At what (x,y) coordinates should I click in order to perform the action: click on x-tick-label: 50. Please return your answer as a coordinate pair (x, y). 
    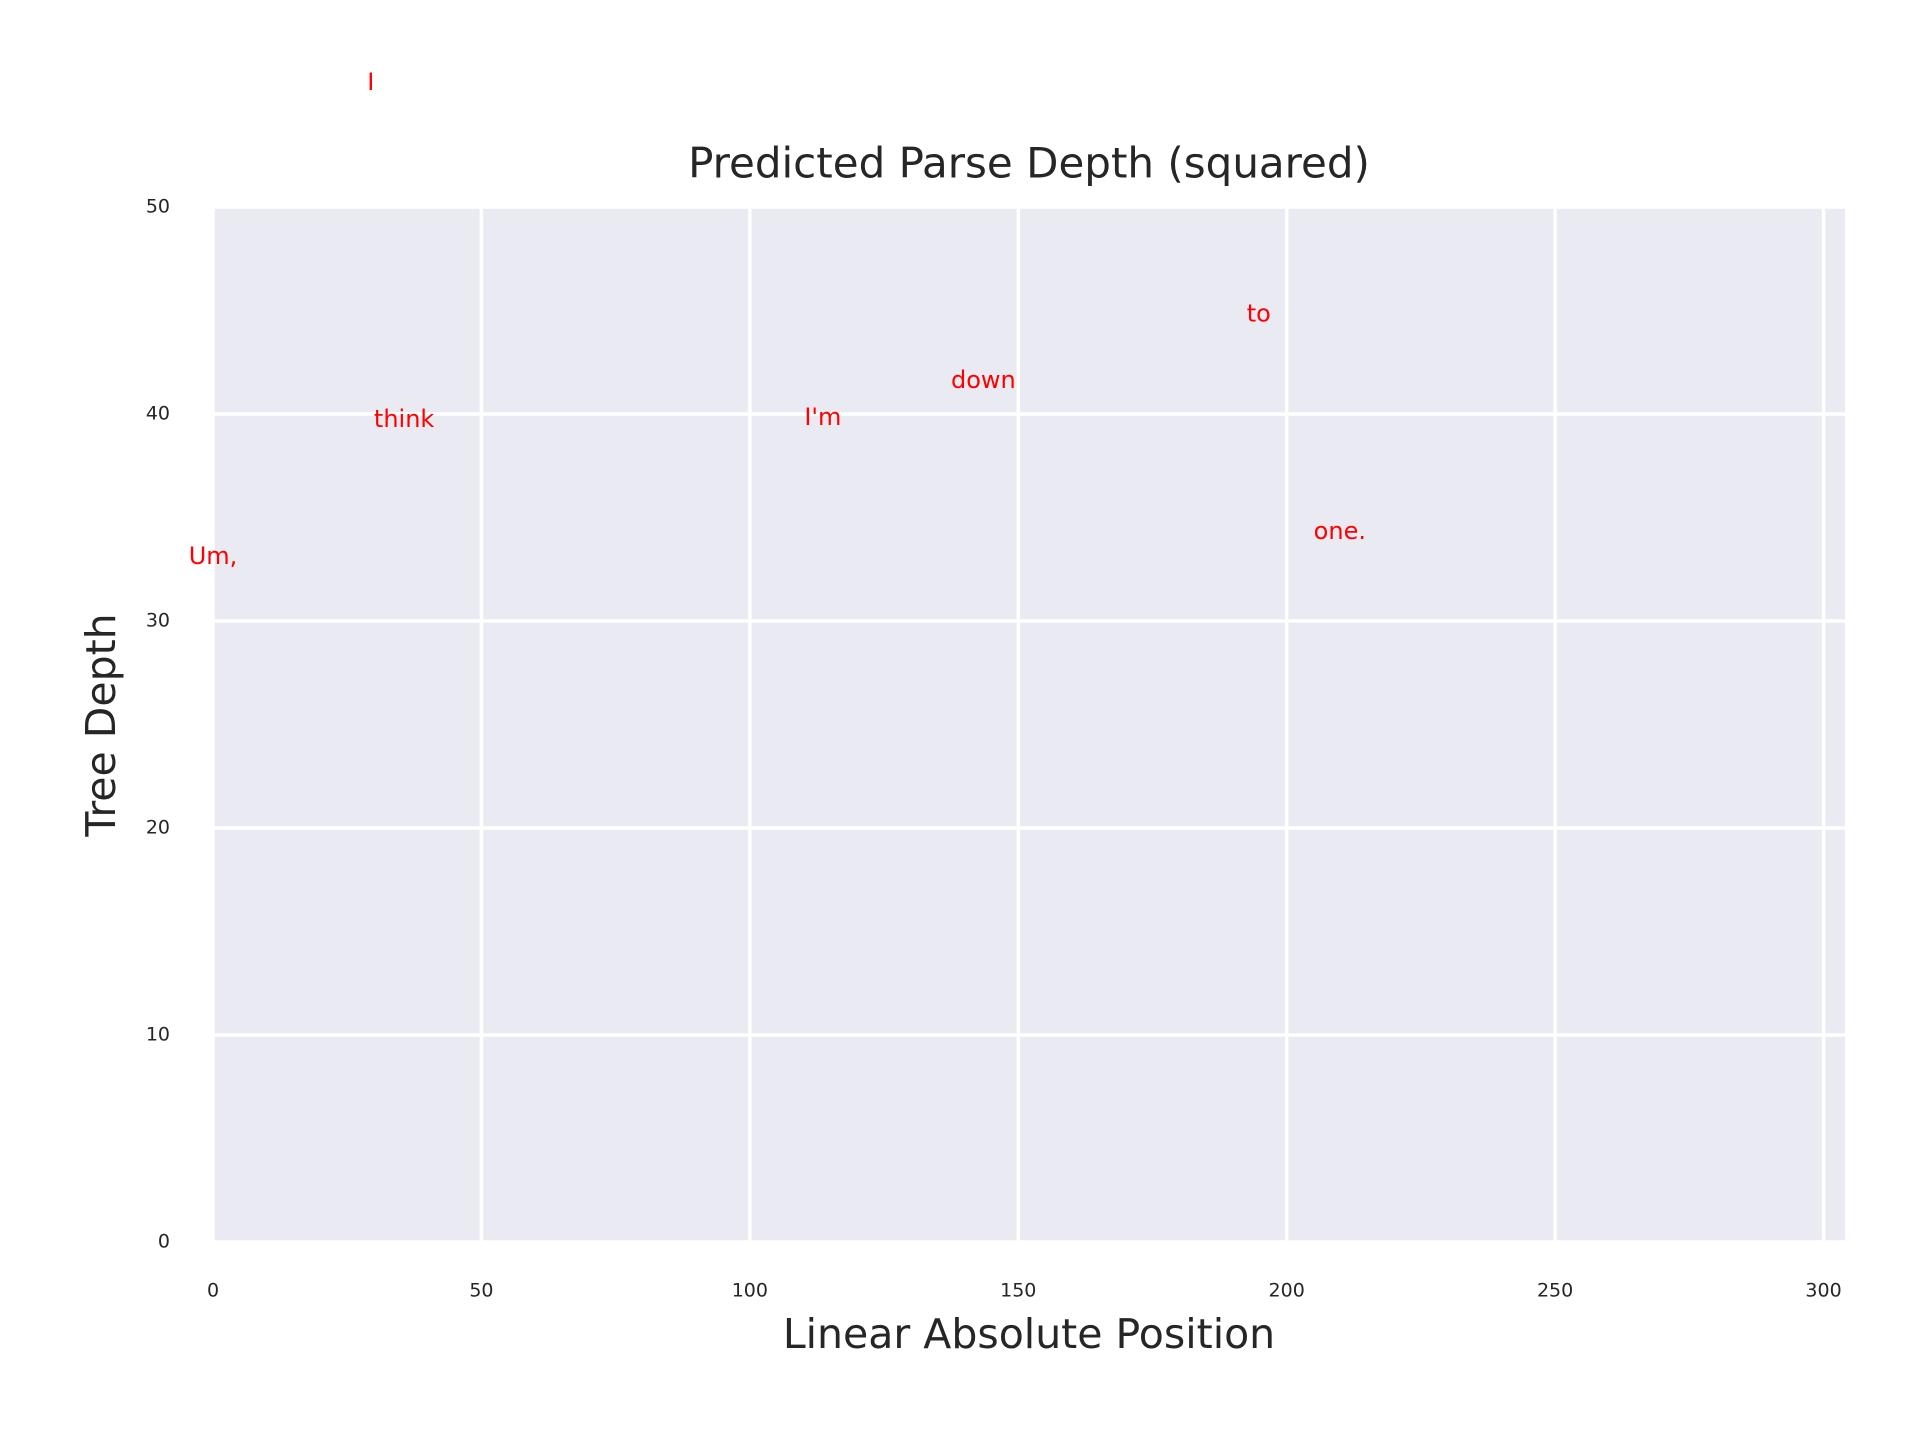
    Looking at the image, I should click on (481, 1291).